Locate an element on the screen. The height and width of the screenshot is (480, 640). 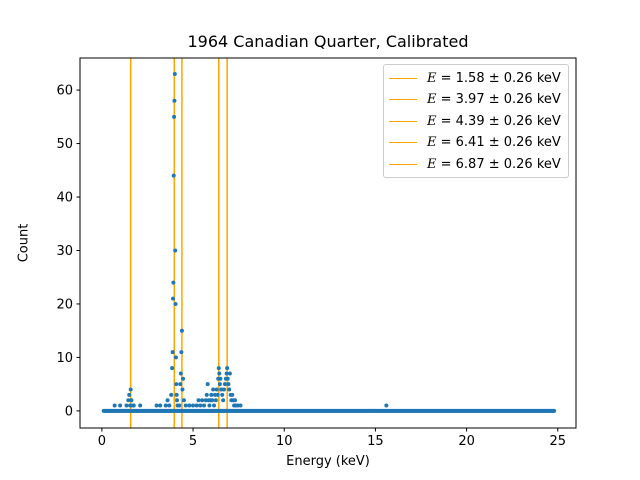
legend-label: E = 6.41 ± 0.26 keV is located at coordinates (494, 142).